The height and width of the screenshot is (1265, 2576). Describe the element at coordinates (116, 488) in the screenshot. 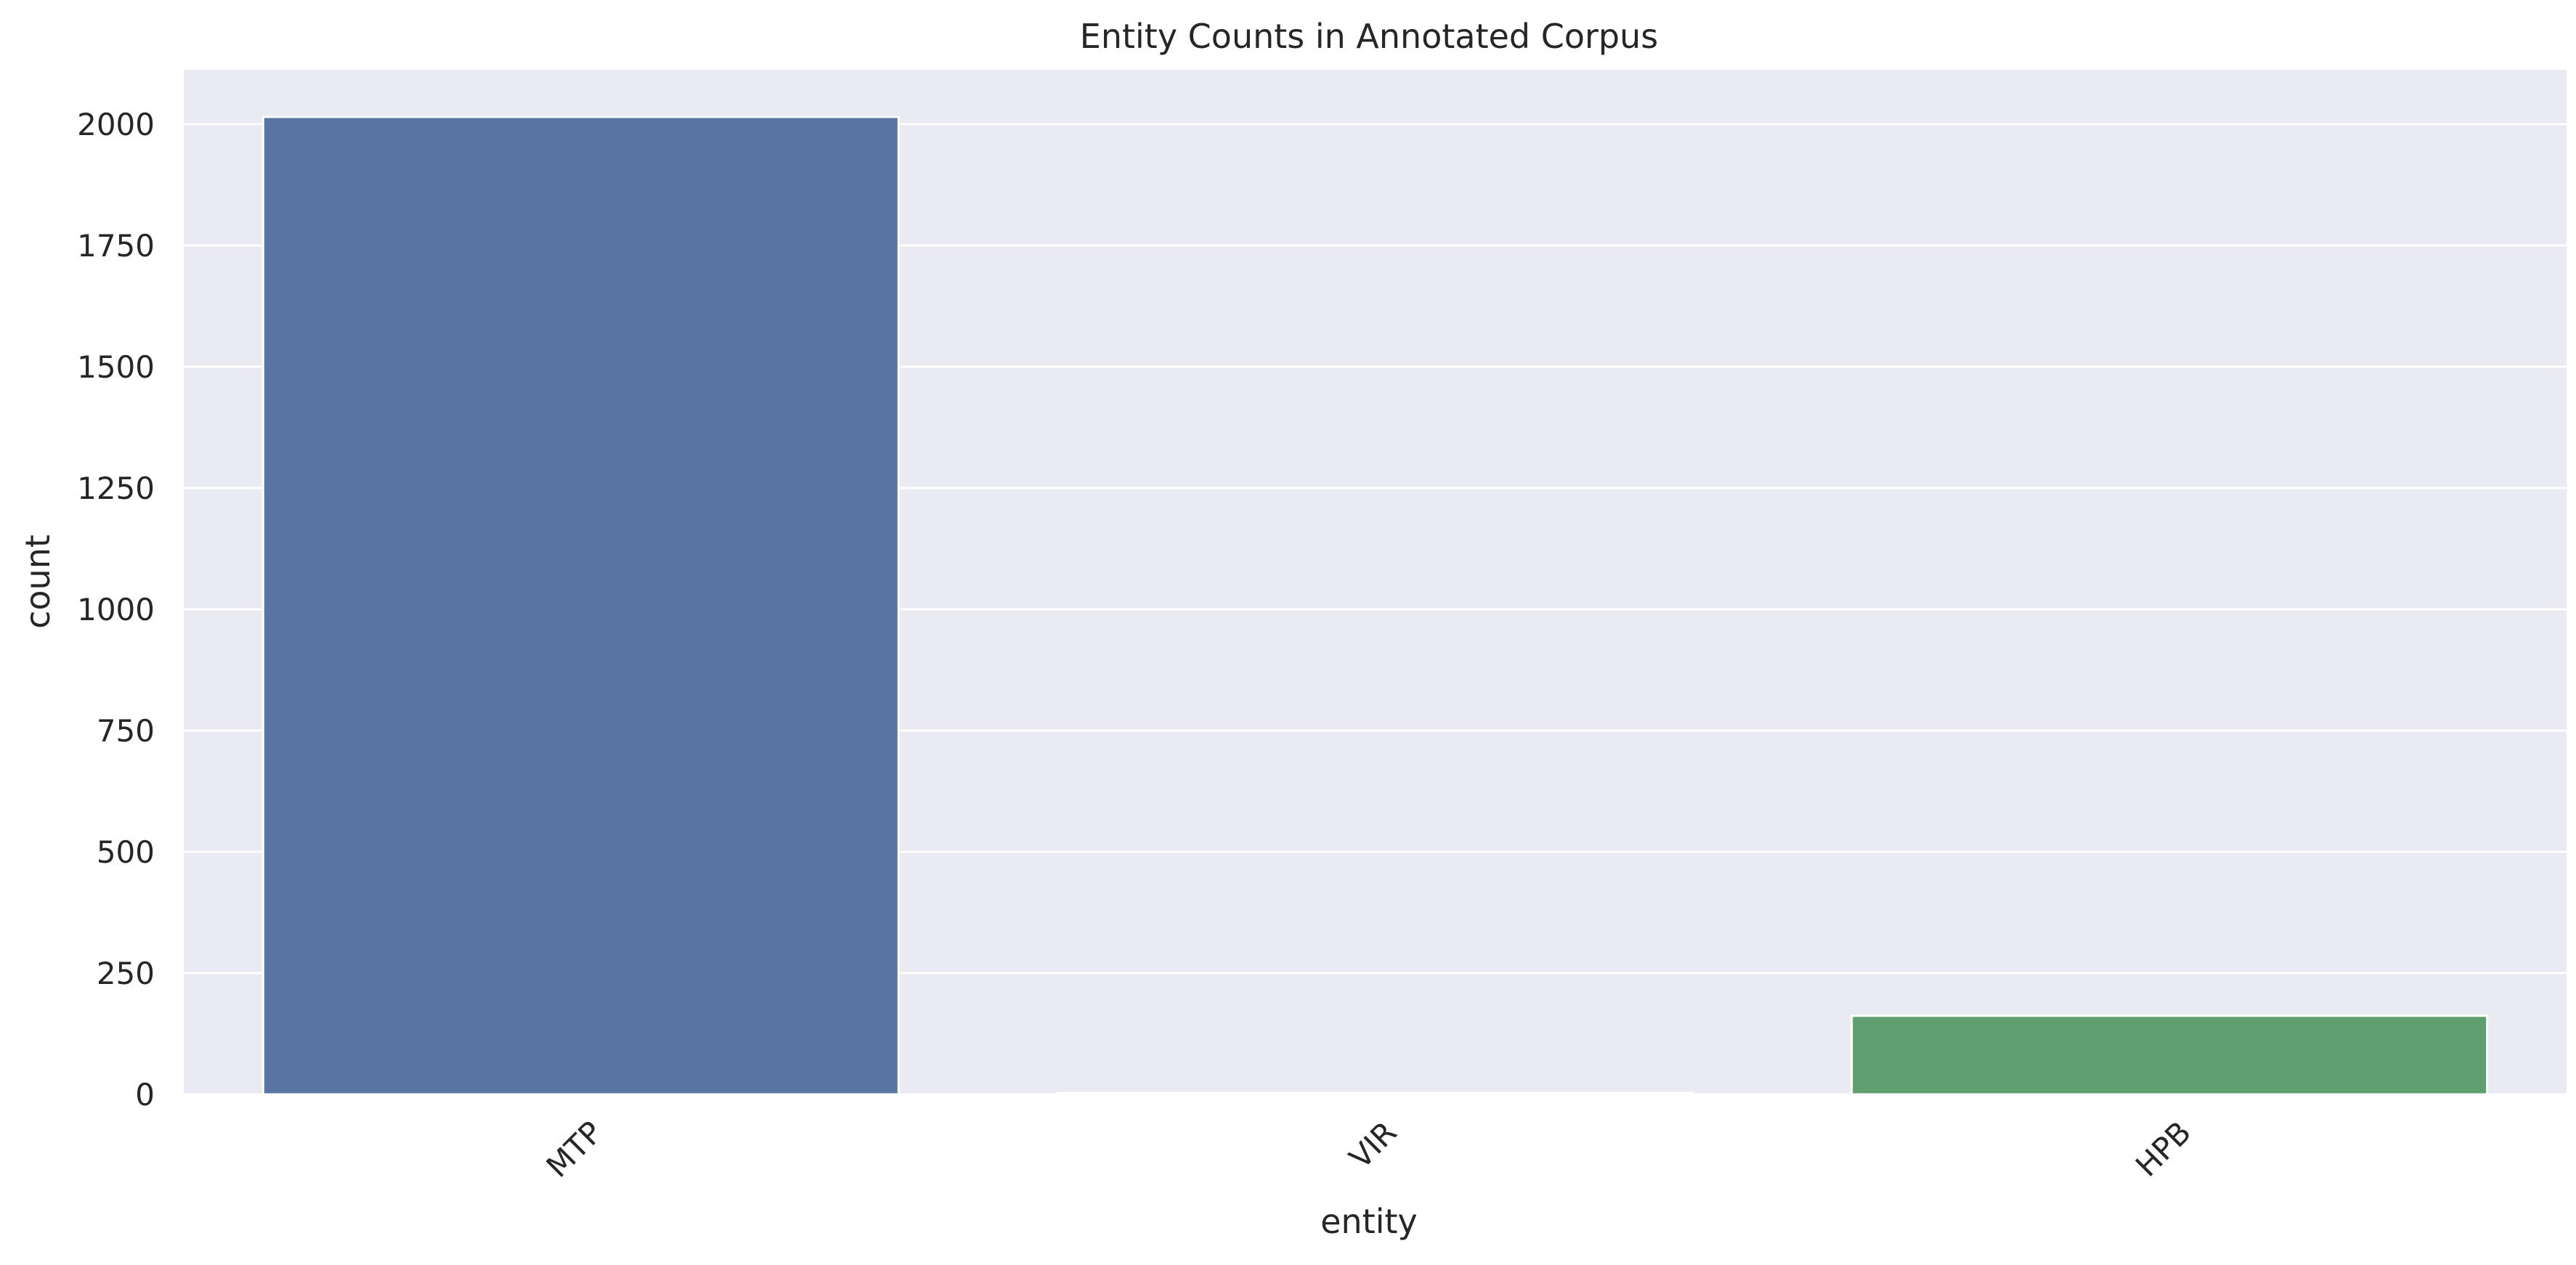

I see `y-tick-label-1250: 1250` at that location.